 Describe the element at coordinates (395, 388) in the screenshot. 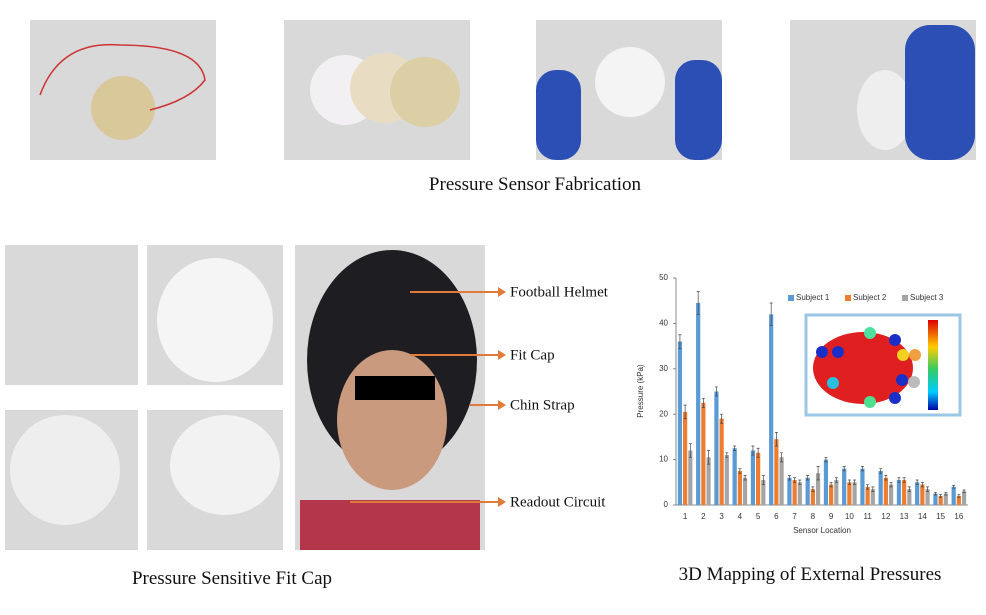

I see `eye-bar` at that location.